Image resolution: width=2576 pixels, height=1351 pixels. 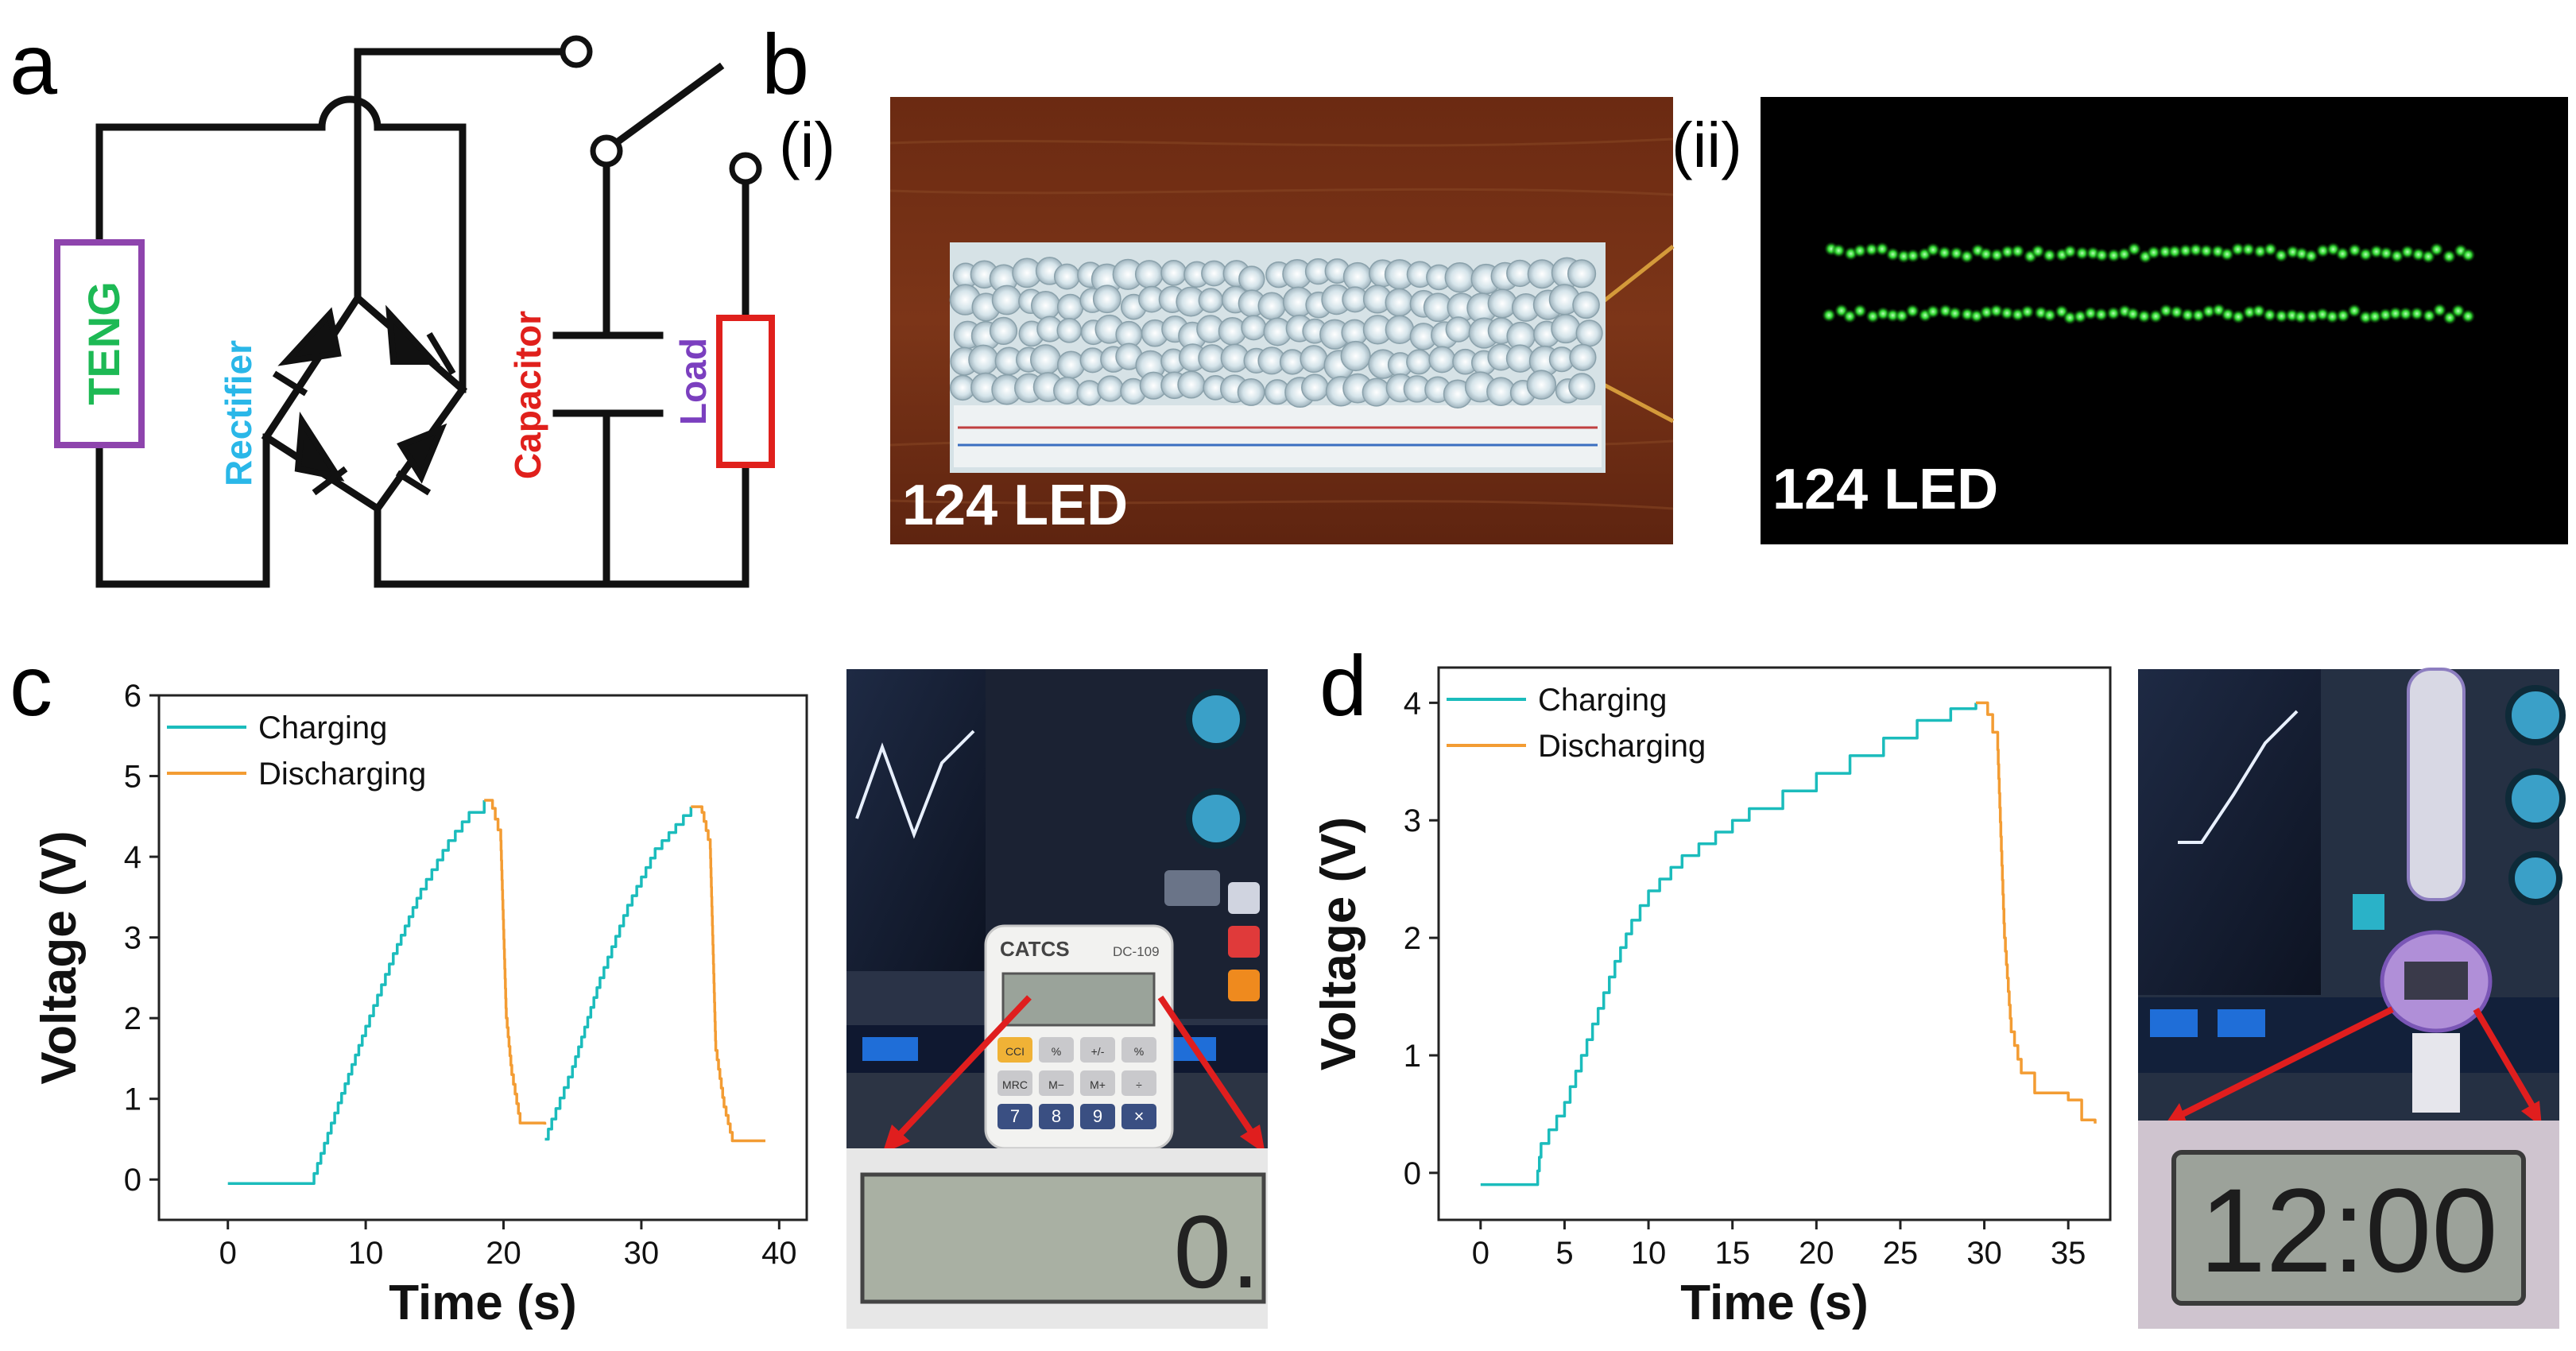 I want to click on teng-label: TENG, so click(x=104, y=343).